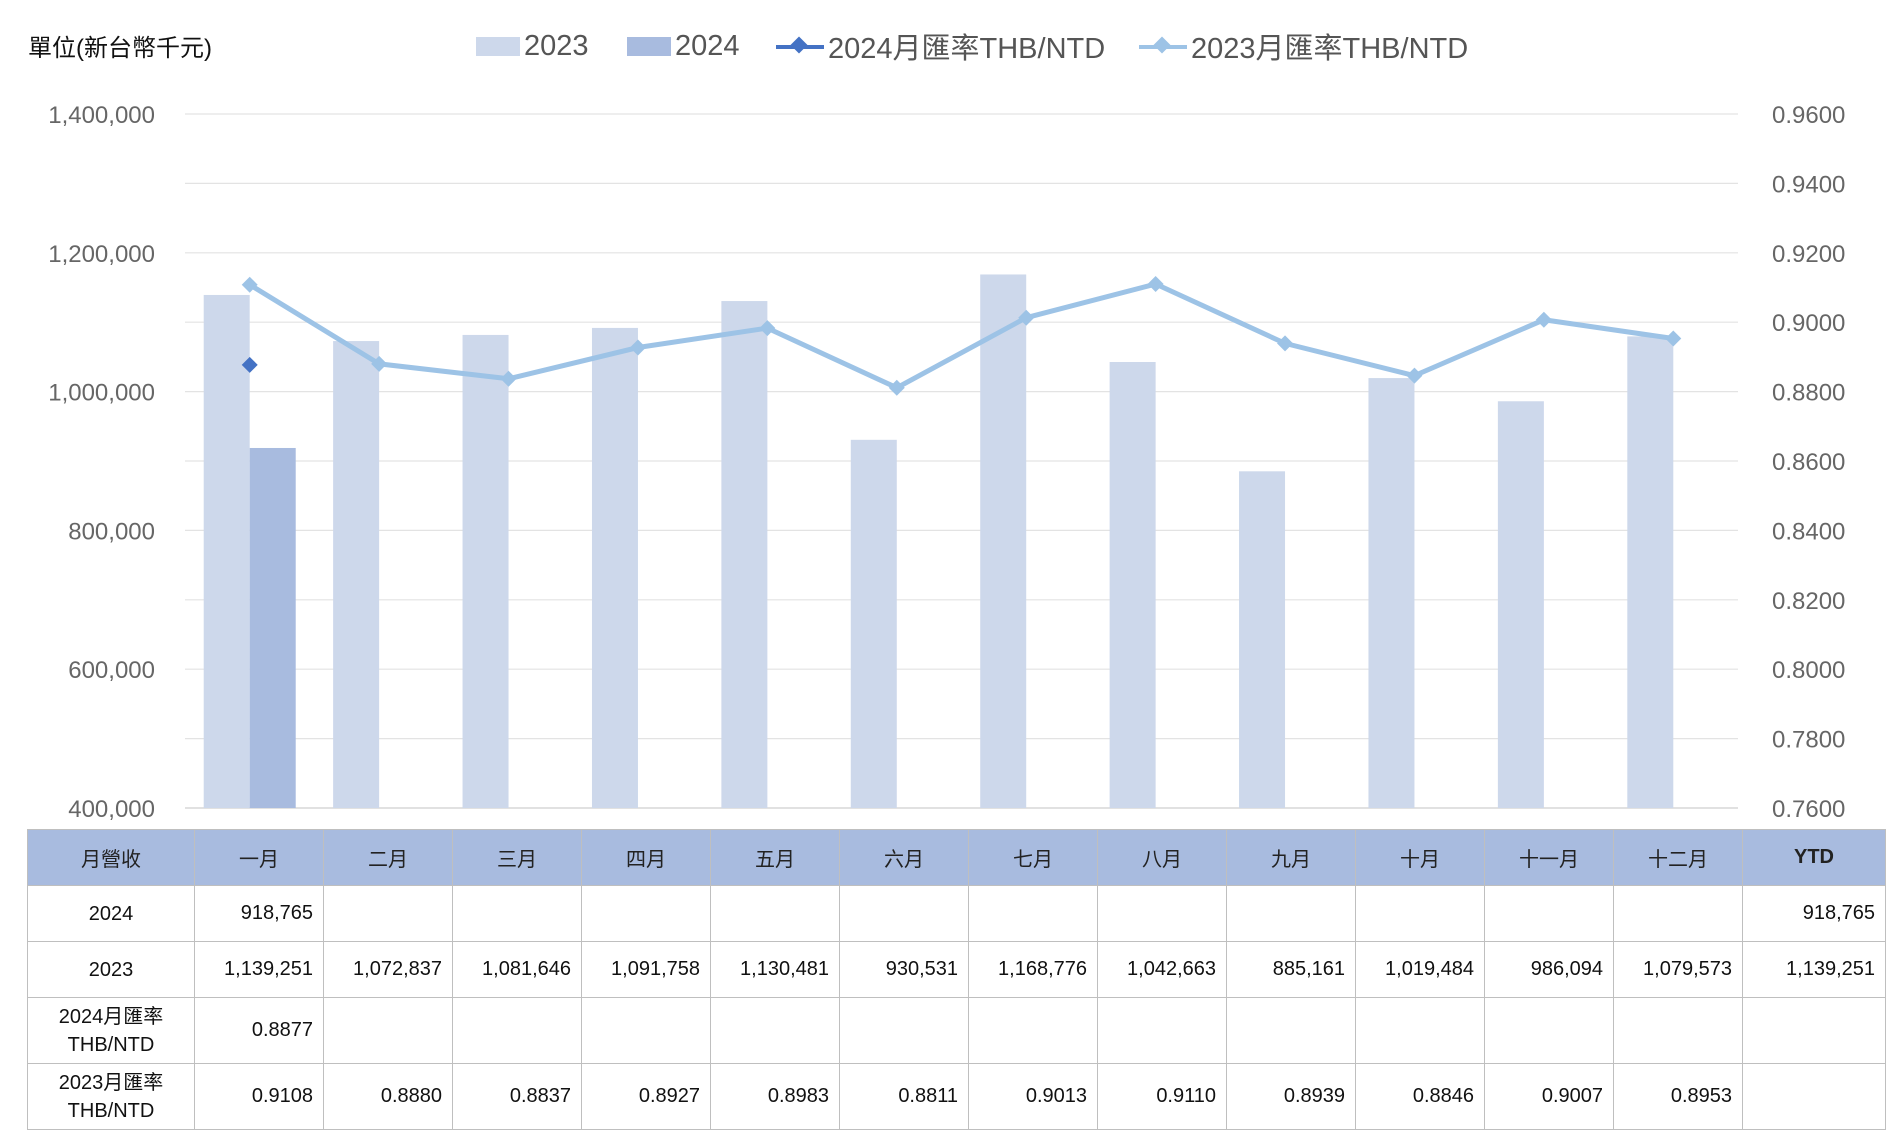  Describe the element at coordinates (1814, 969) in the screenshot. I see `table-cell-ytd: 1,139,251` at that location.